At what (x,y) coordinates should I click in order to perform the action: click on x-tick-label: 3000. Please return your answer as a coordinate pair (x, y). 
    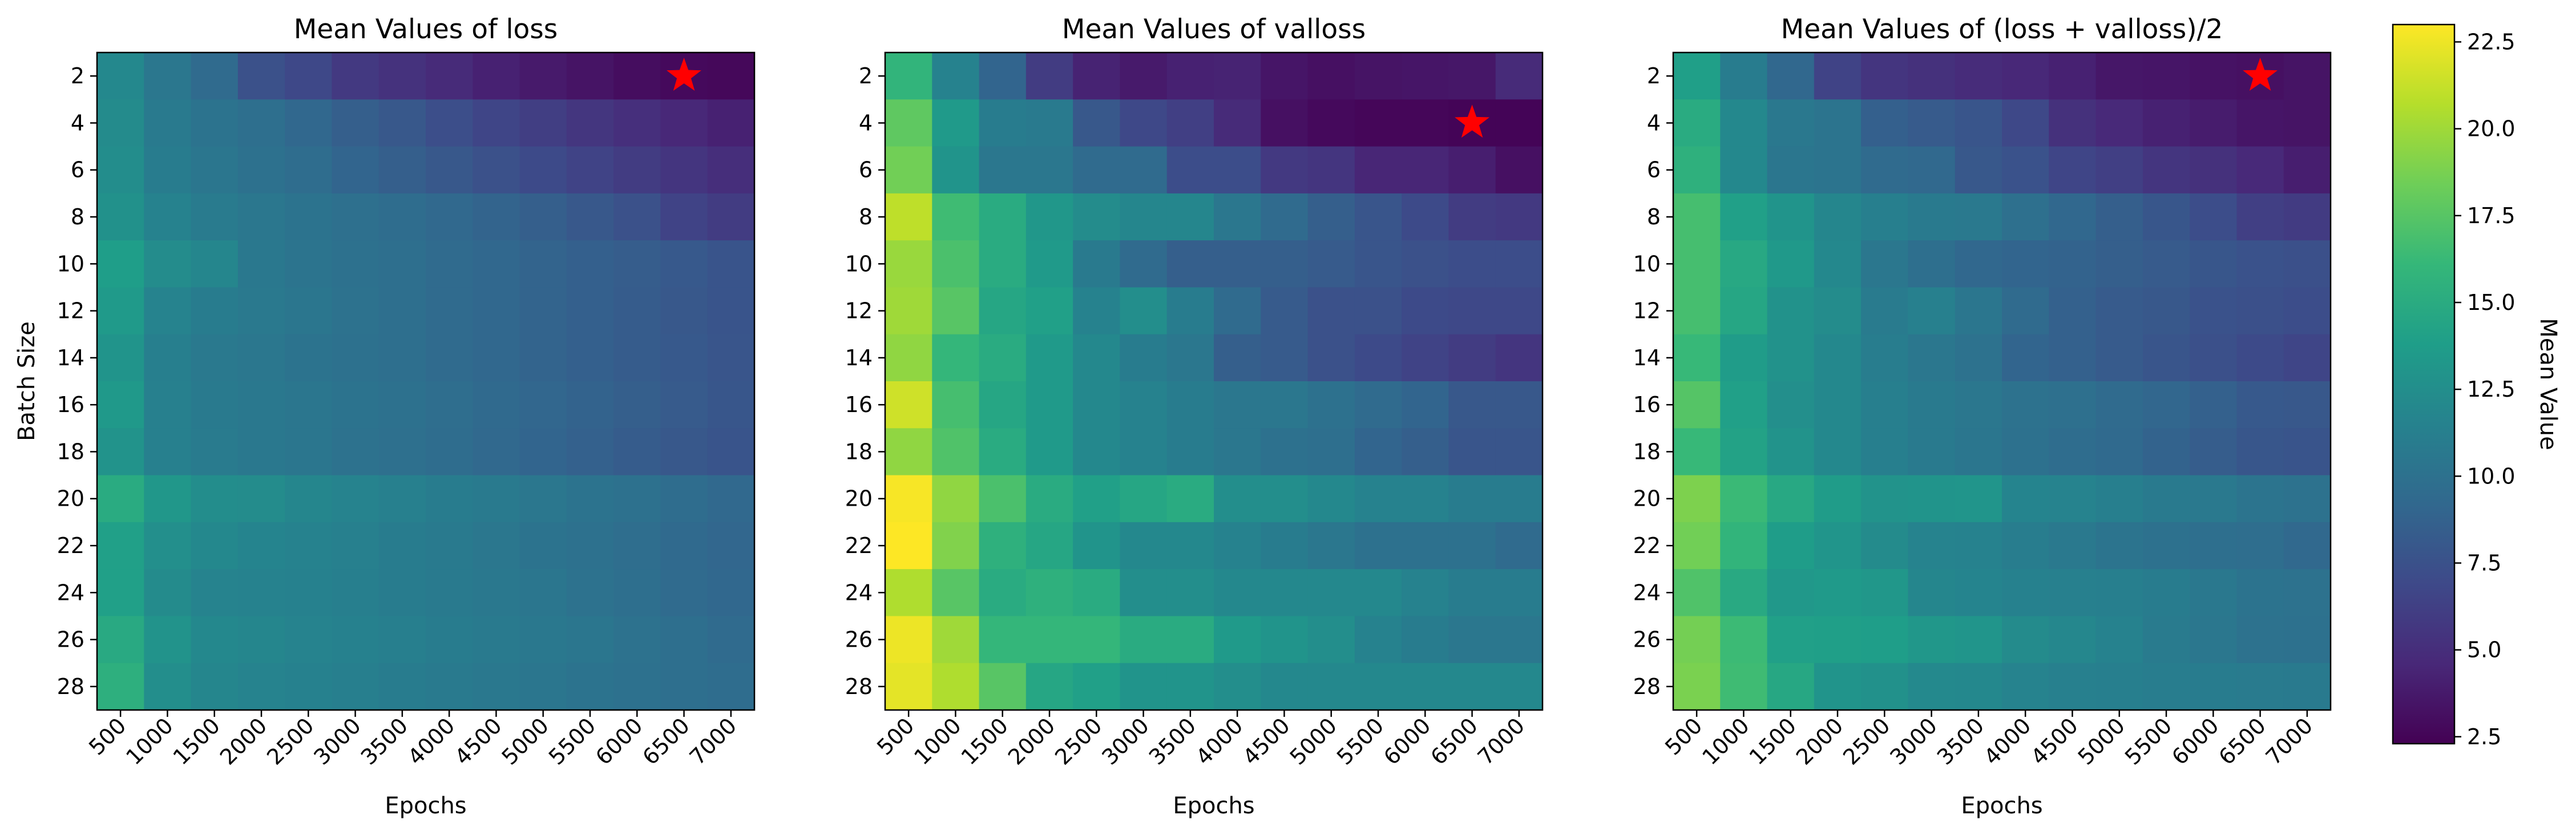
    Looking at the image, I should click on (1125, 742).